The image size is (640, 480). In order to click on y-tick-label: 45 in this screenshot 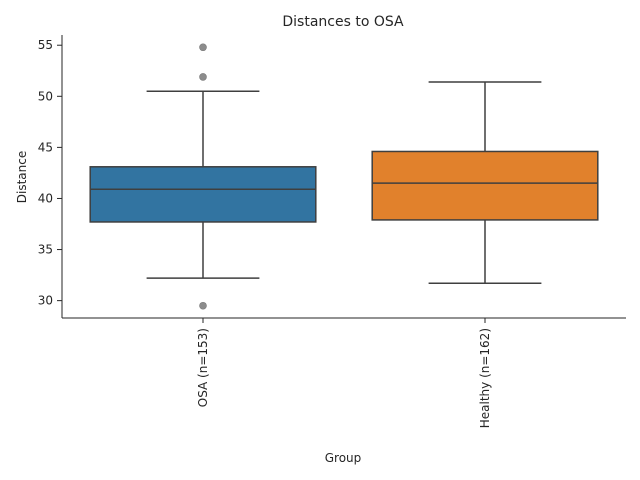, I will do `click(45, 147)`.